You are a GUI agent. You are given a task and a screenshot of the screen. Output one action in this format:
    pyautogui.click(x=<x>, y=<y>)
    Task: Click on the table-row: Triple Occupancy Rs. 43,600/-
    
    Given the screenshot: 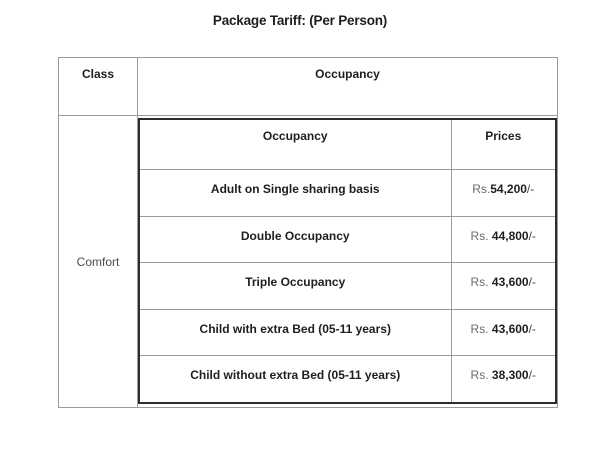 What is the action you would take?
    pyautogui.click(x=347, y=286)
    